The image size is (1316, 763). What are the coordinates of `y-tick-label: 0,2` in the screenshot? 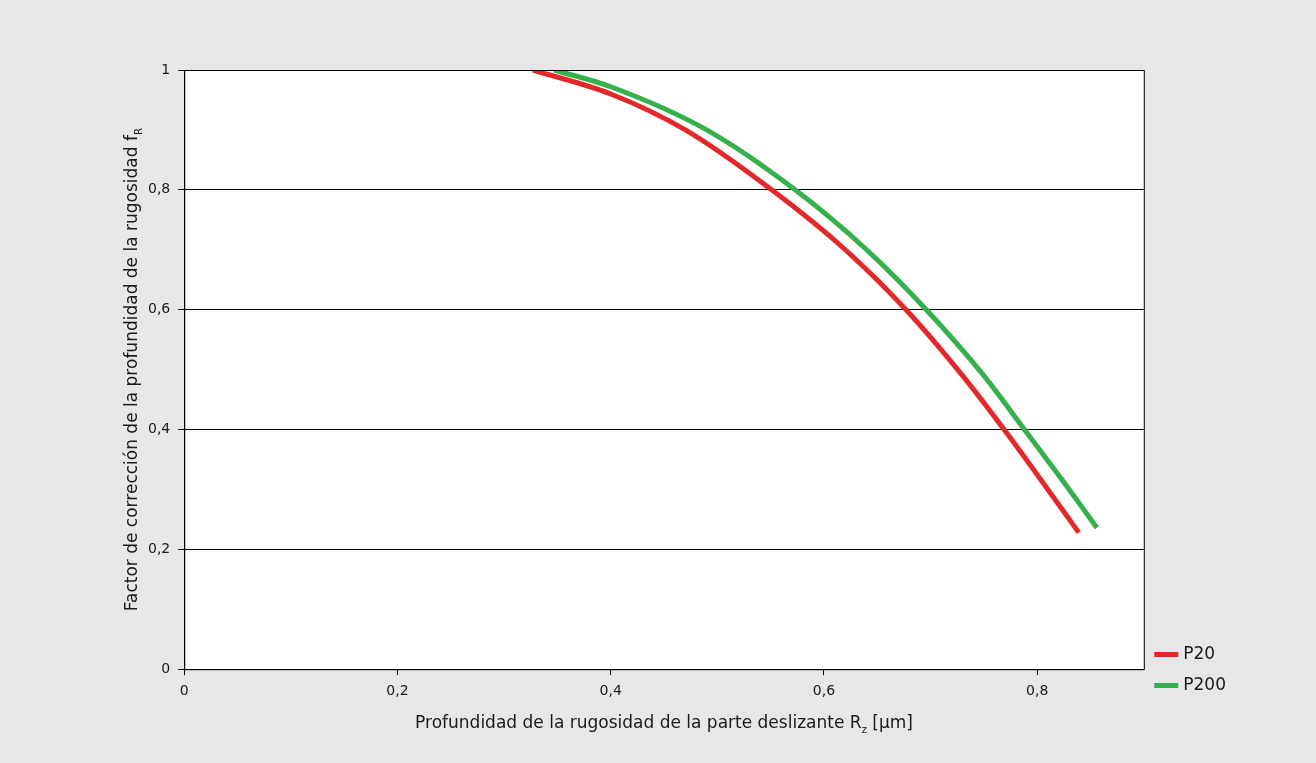 It's located at (159, 548).